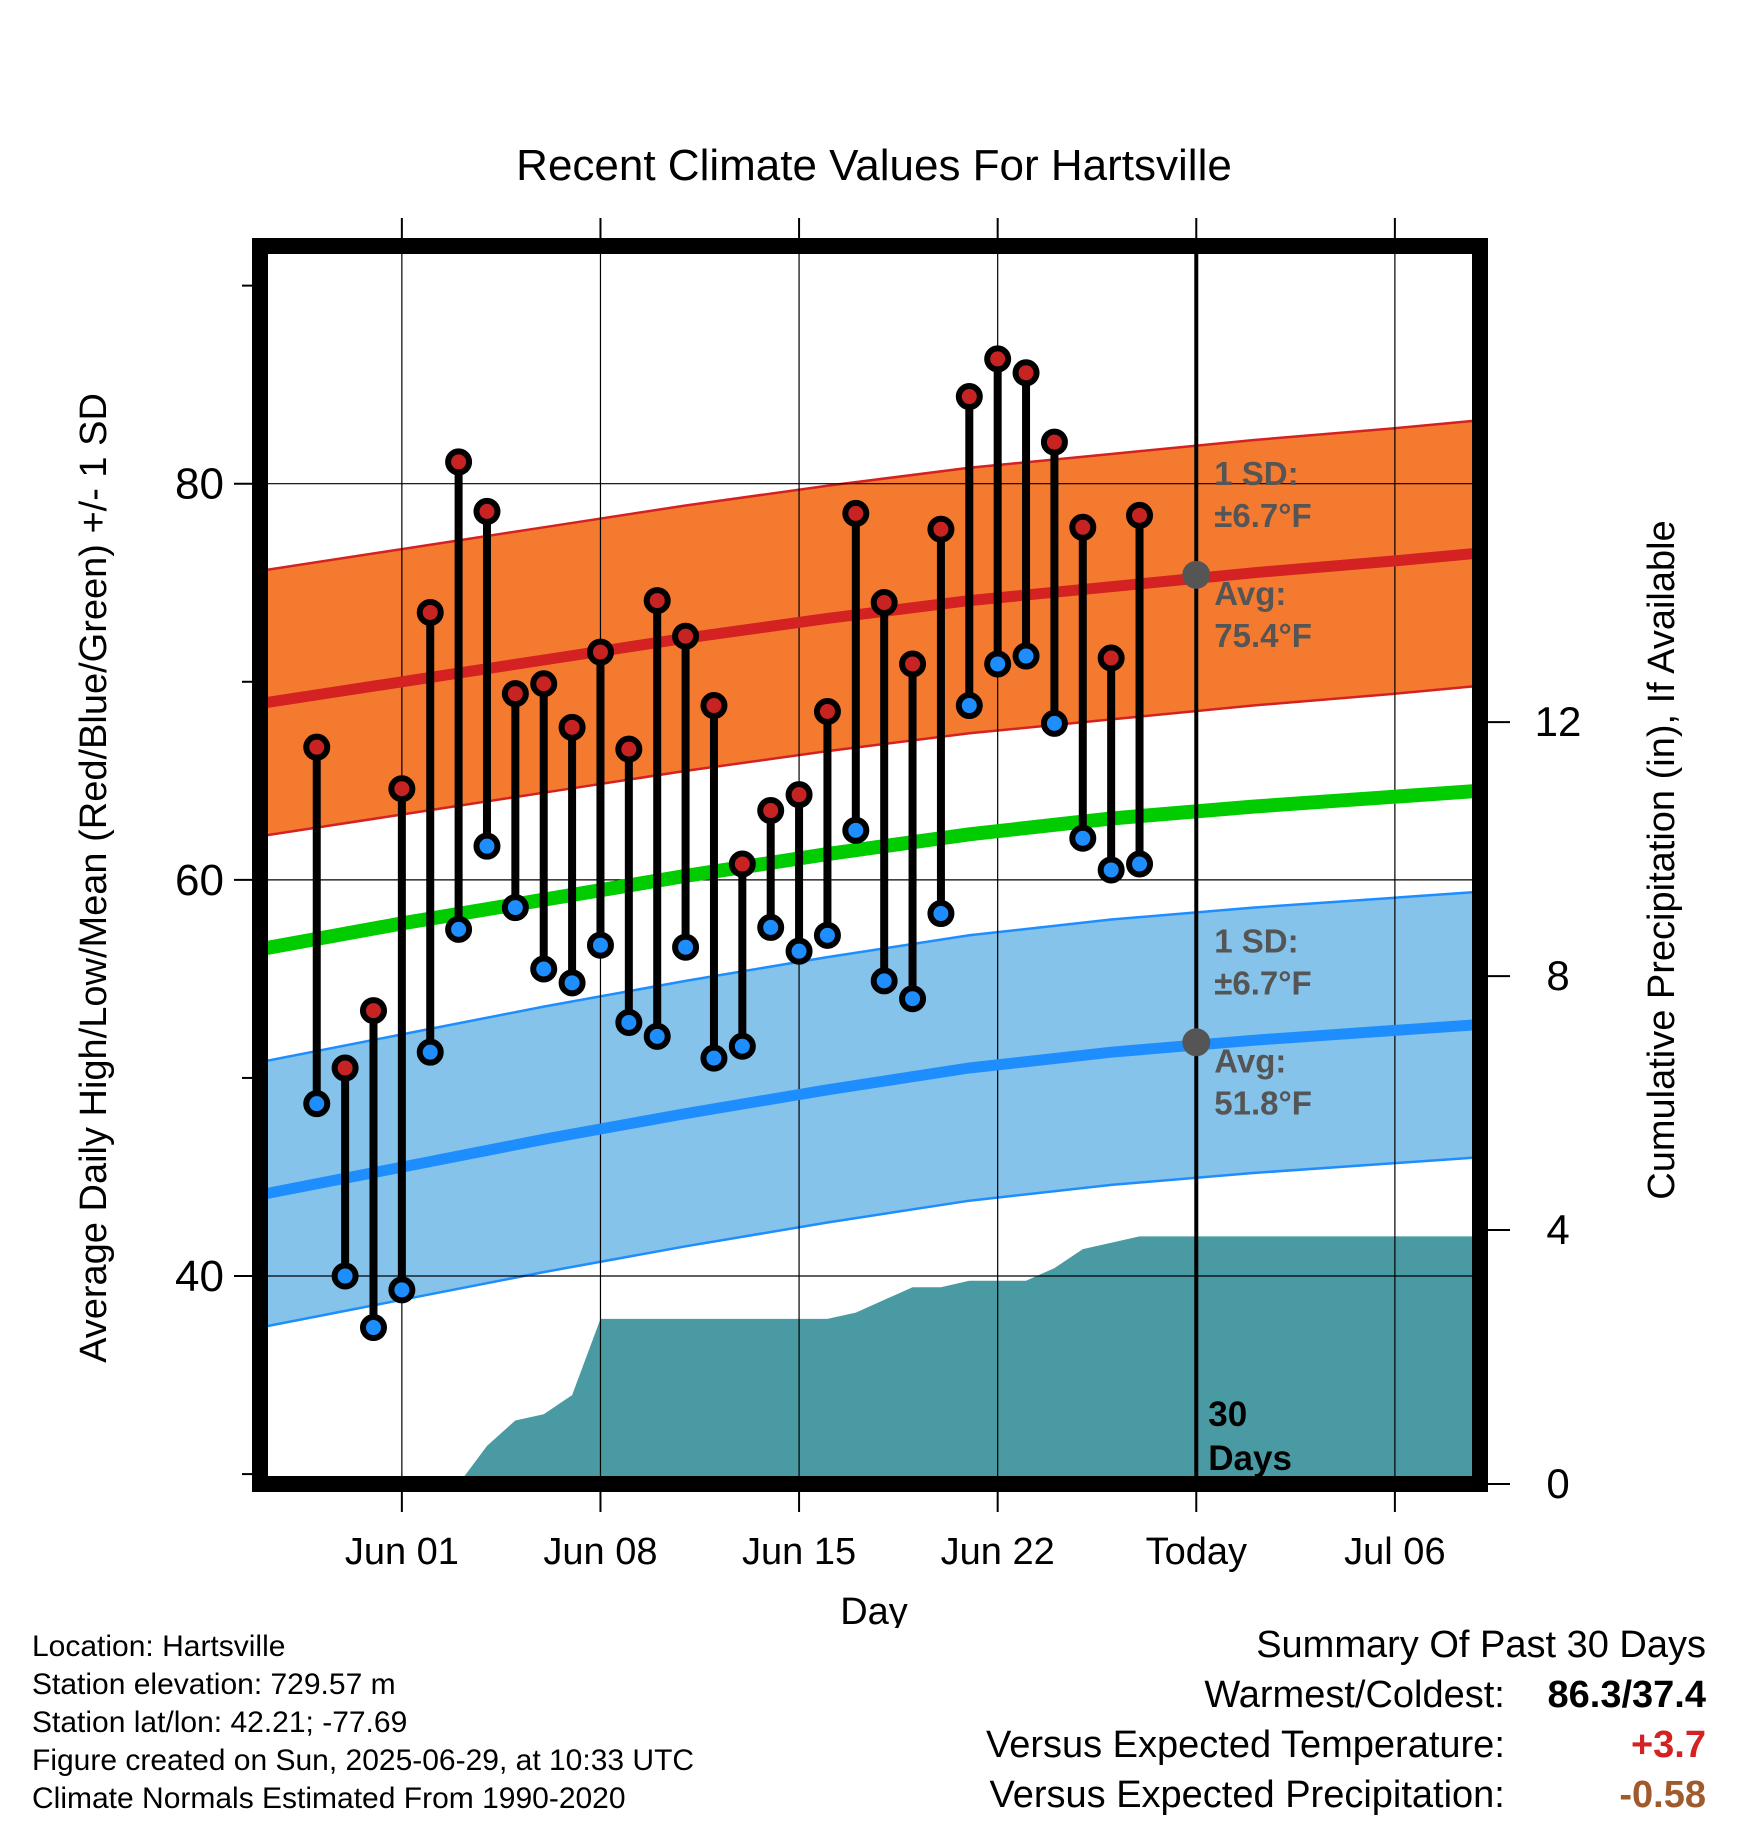 This screenshot has height=1828, width=1748. What do you see at coordinates (1227, 1414) in the screenshot?
I see `window-label-number: 30` at bounding box center [1227, 1414].